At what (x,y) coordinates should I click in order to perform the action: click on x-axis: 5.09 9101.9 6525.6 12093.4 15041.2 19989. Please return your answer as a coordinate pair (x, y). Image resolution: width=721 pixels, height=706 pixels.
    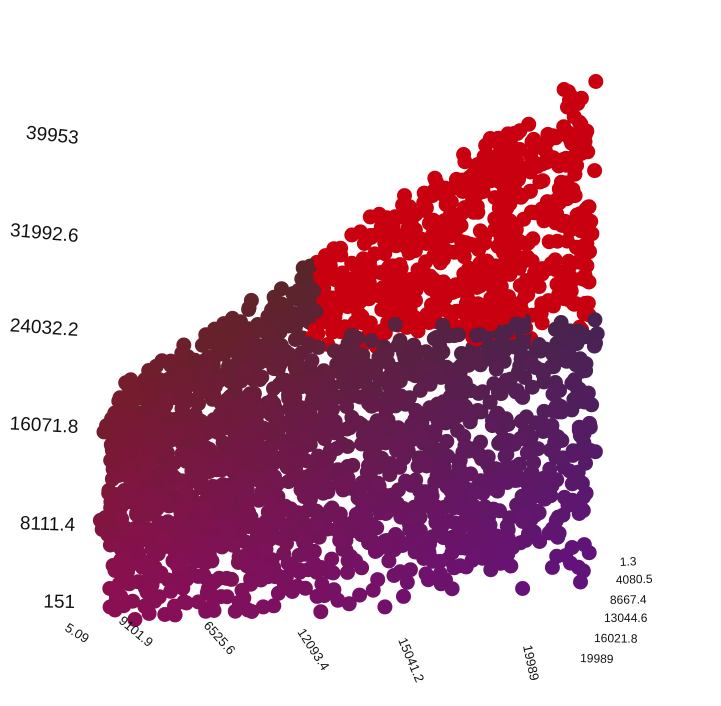
    Looking at the image, I should click on (302, 649).